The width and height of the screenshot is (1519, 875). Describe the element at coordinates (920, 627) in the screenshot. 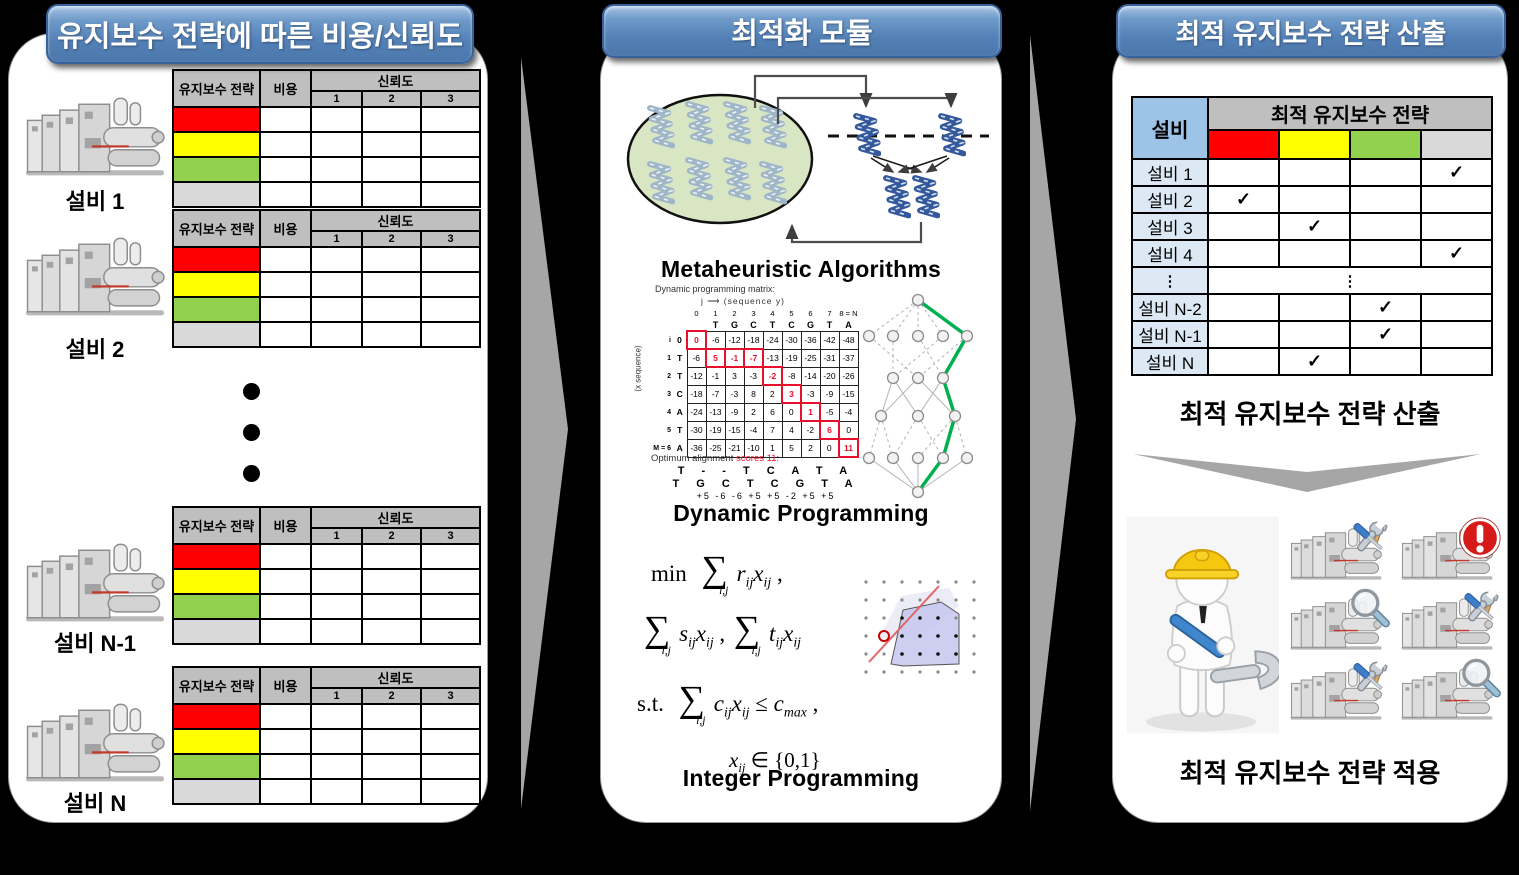

I see `ip-lattice-figure` at that location.